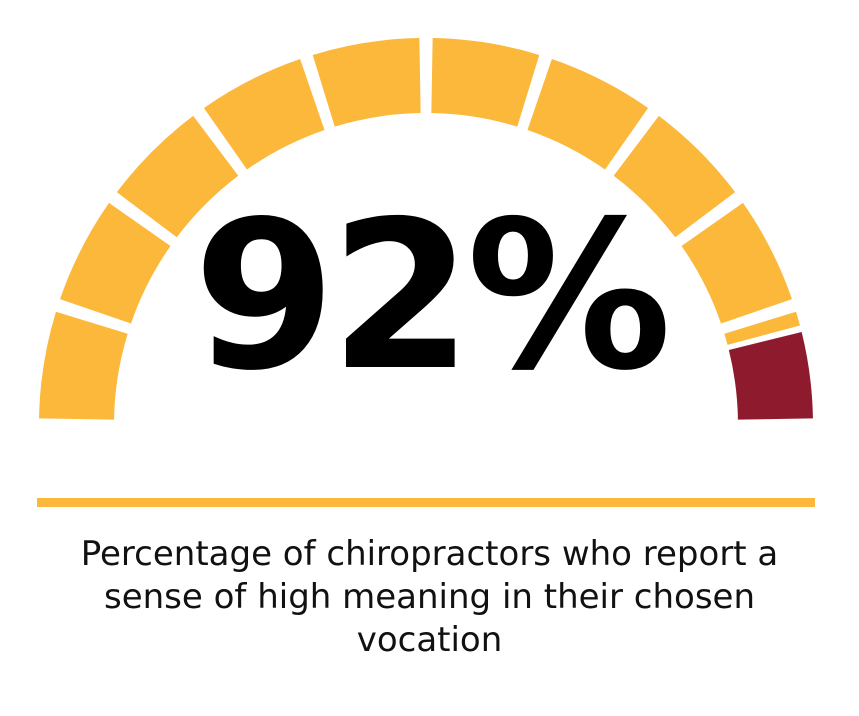 The height and width of the screenshot is (716, 859). What do you see at coordinates (426, 502) in the screenshot?
I see `divider-rule` at bounding box center [426, 502].